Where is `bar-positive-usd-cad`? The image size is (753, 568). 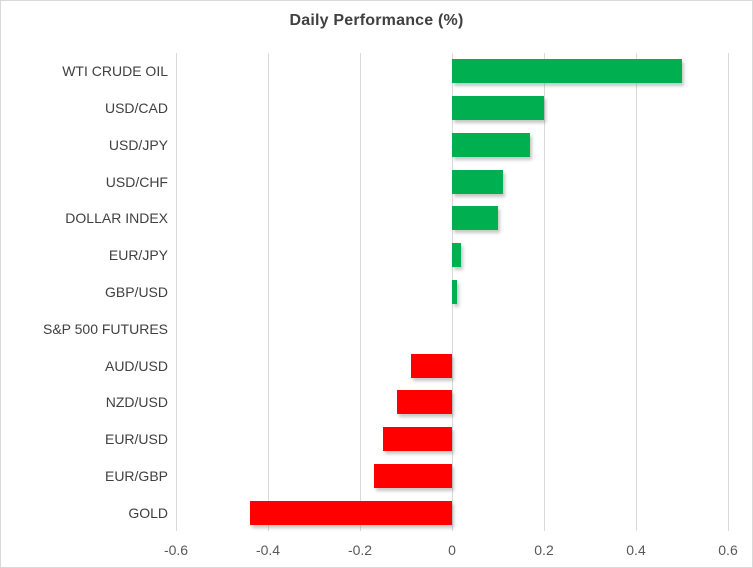
bar-positive-usd-cad is located at coordinates (498, 108).